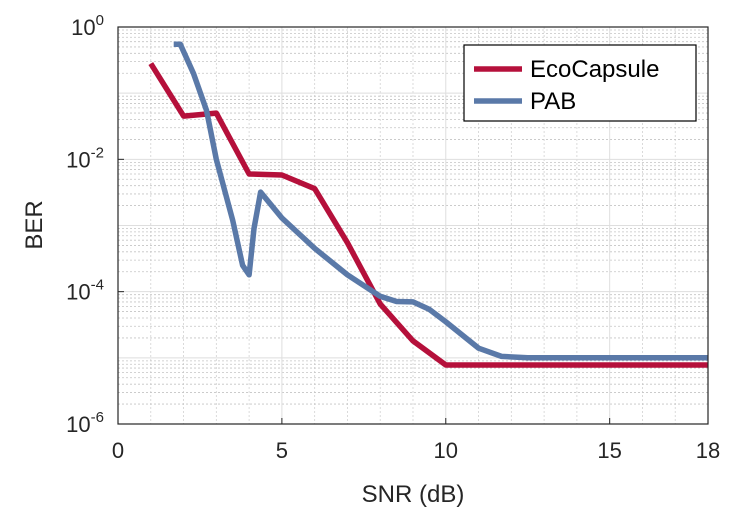 The height and width of the screenshot is (516, 736). What do you see at coordinates (85, 291) in the screenshot?
I see `y-tick-label: 10⁻⁴` at bounding box center [85, 291].